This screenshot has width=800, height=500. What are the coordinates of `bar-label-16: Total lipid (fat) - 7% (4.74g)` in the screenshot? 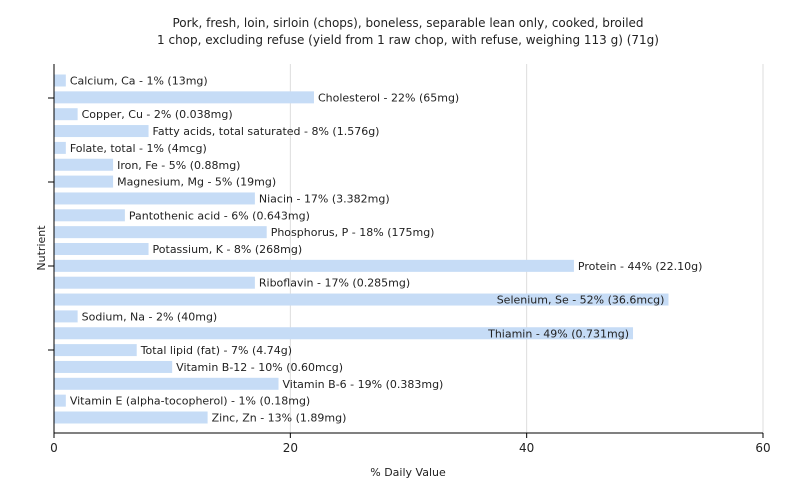 It's located at (216, 350).